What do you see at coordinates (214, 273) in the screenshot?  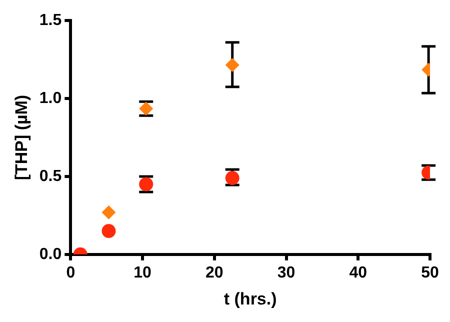 I see `x-tick-label: 20` at bounding box center [214, 273].